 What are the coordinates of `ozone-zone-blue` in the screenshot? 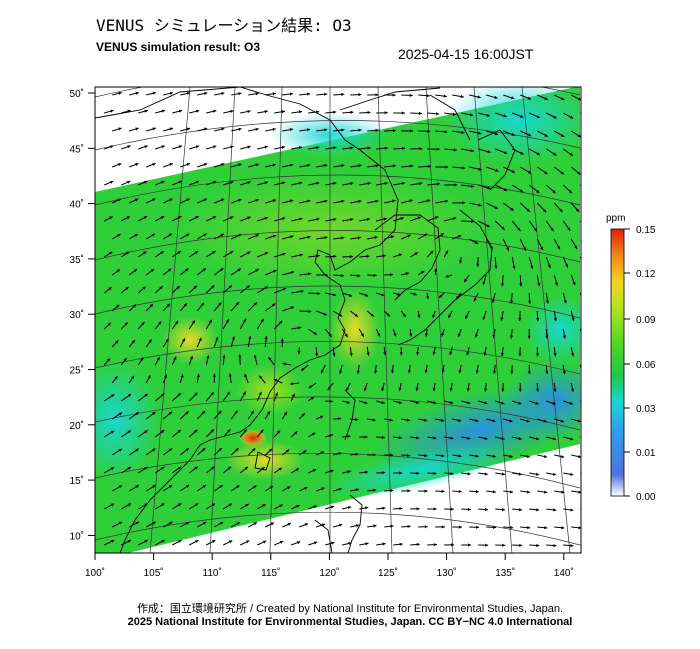 It's located at (543, 400).